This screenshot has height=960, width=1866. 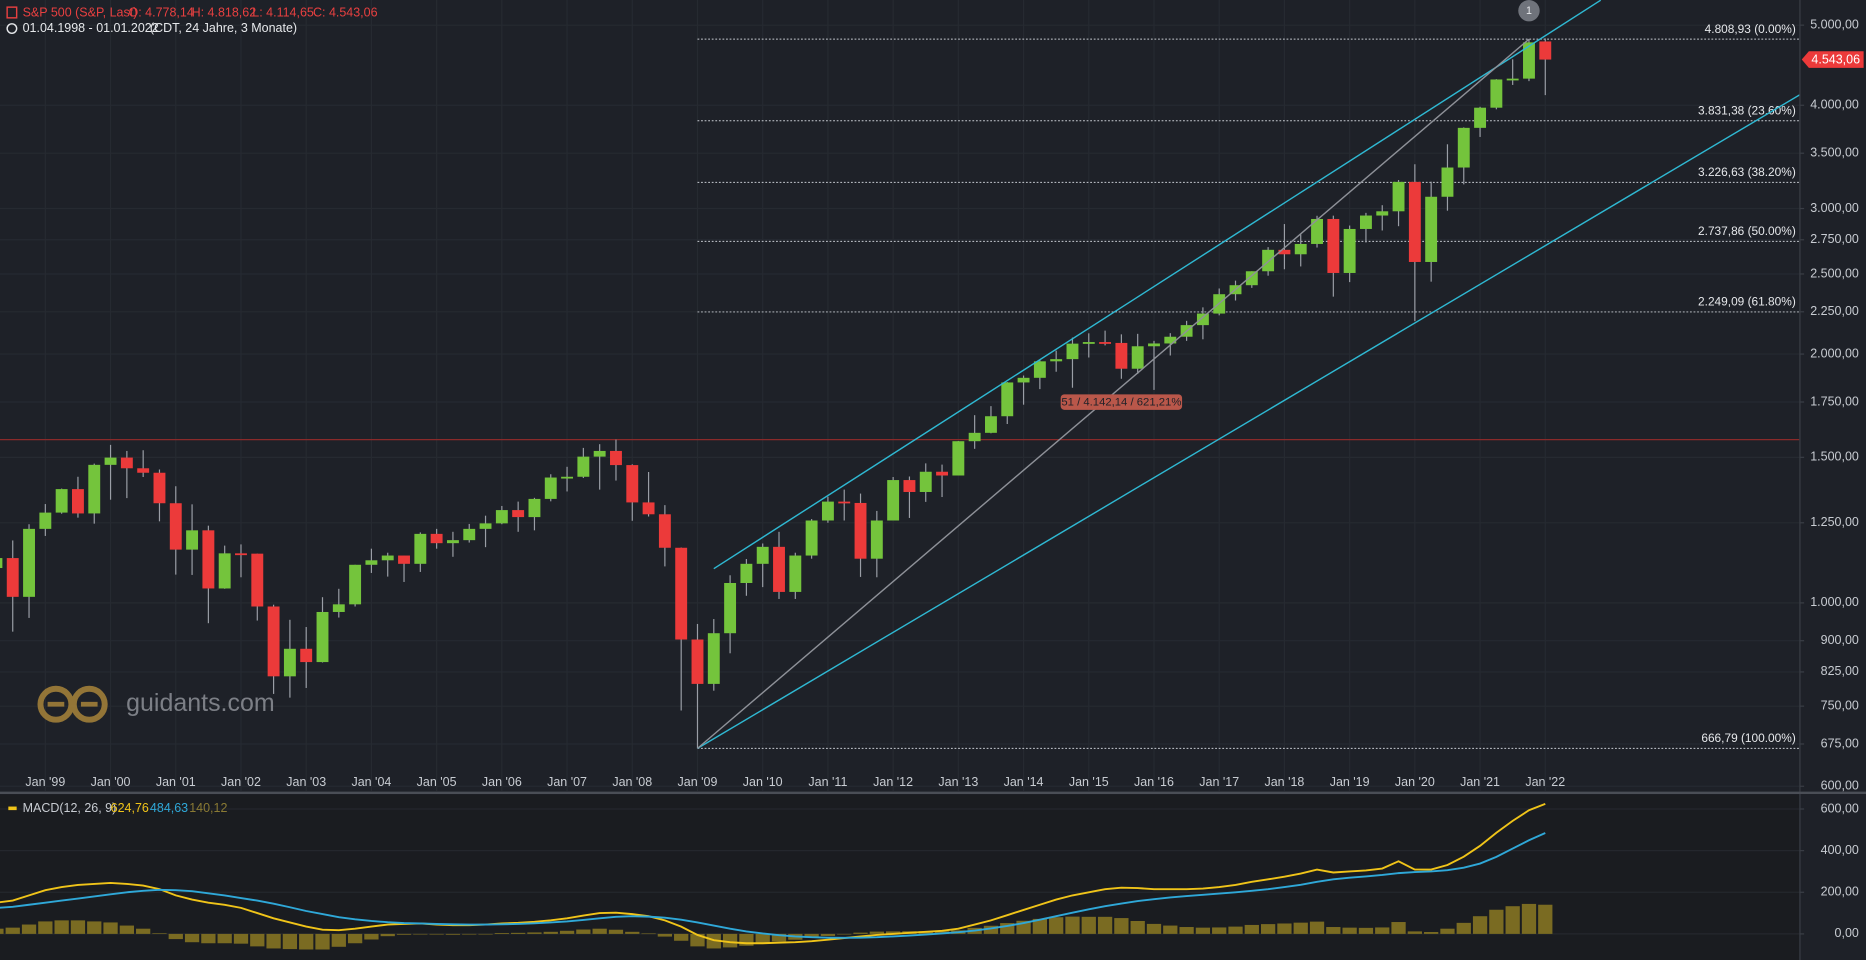 What do you see at coordinates (283, 12) in the screenshot?
I see `ohlc-low: L: 4.114,65` at bounding box center [283, 12].